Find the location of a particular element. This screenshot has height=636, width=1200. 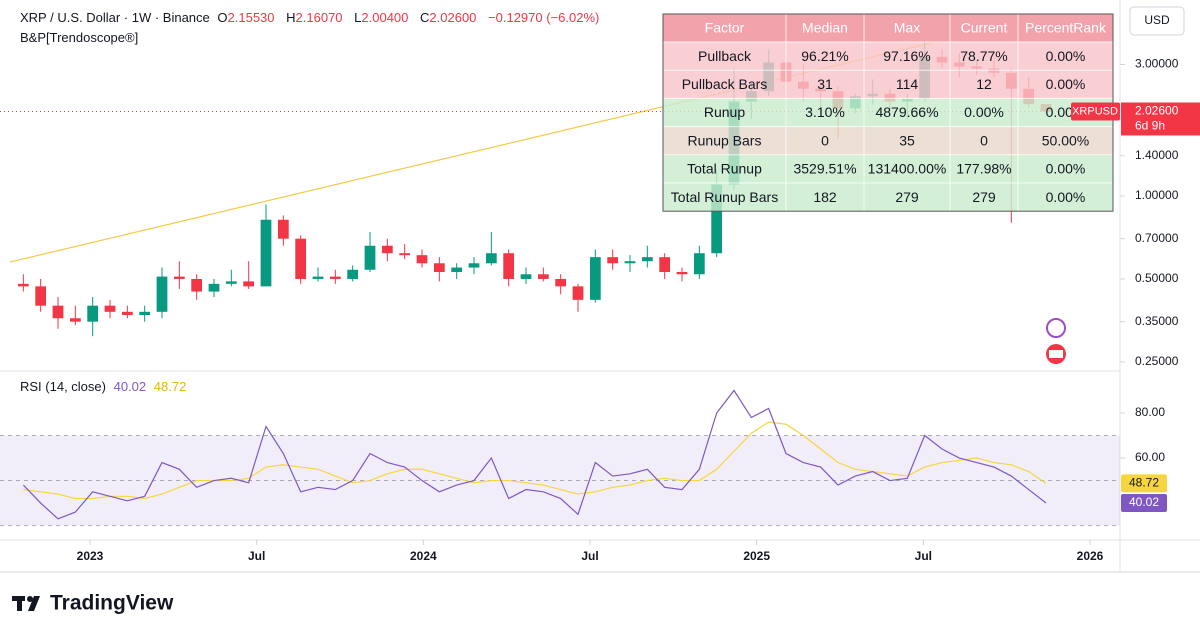

table-cell: 4879.66% is located at coordinates (906, 112).